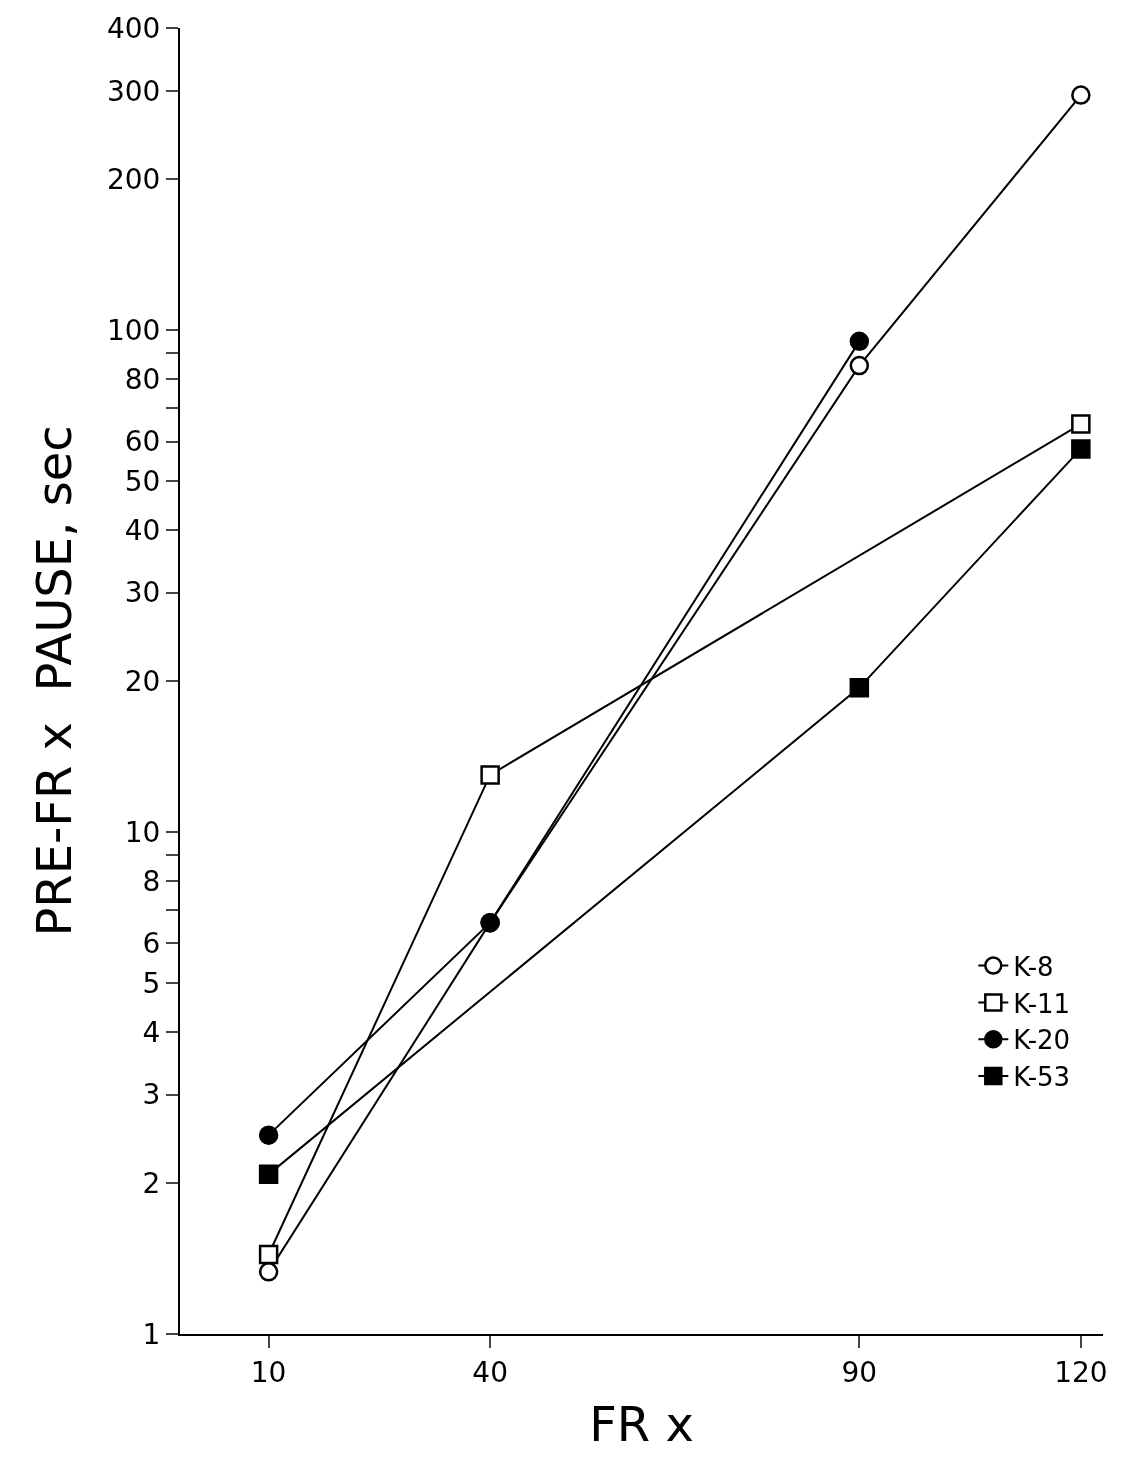  Describe the element at coordinates (142, 442) in the screenshot. I see `y-tick-label: 60` at that location.